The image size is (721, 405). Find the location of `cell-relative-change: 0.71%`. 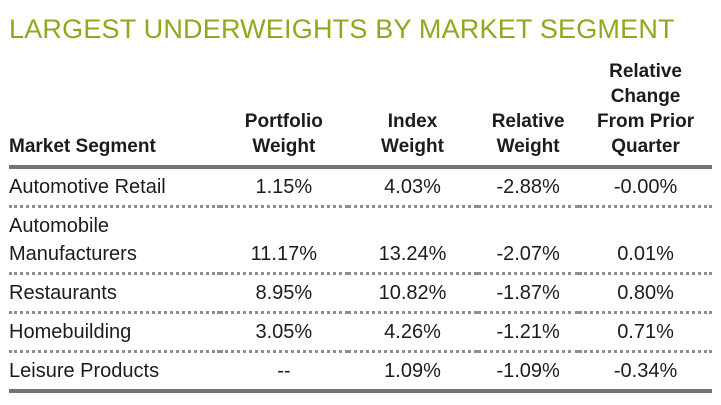

cell-relative-change: 0.71% is located at coordinates (645, 332).